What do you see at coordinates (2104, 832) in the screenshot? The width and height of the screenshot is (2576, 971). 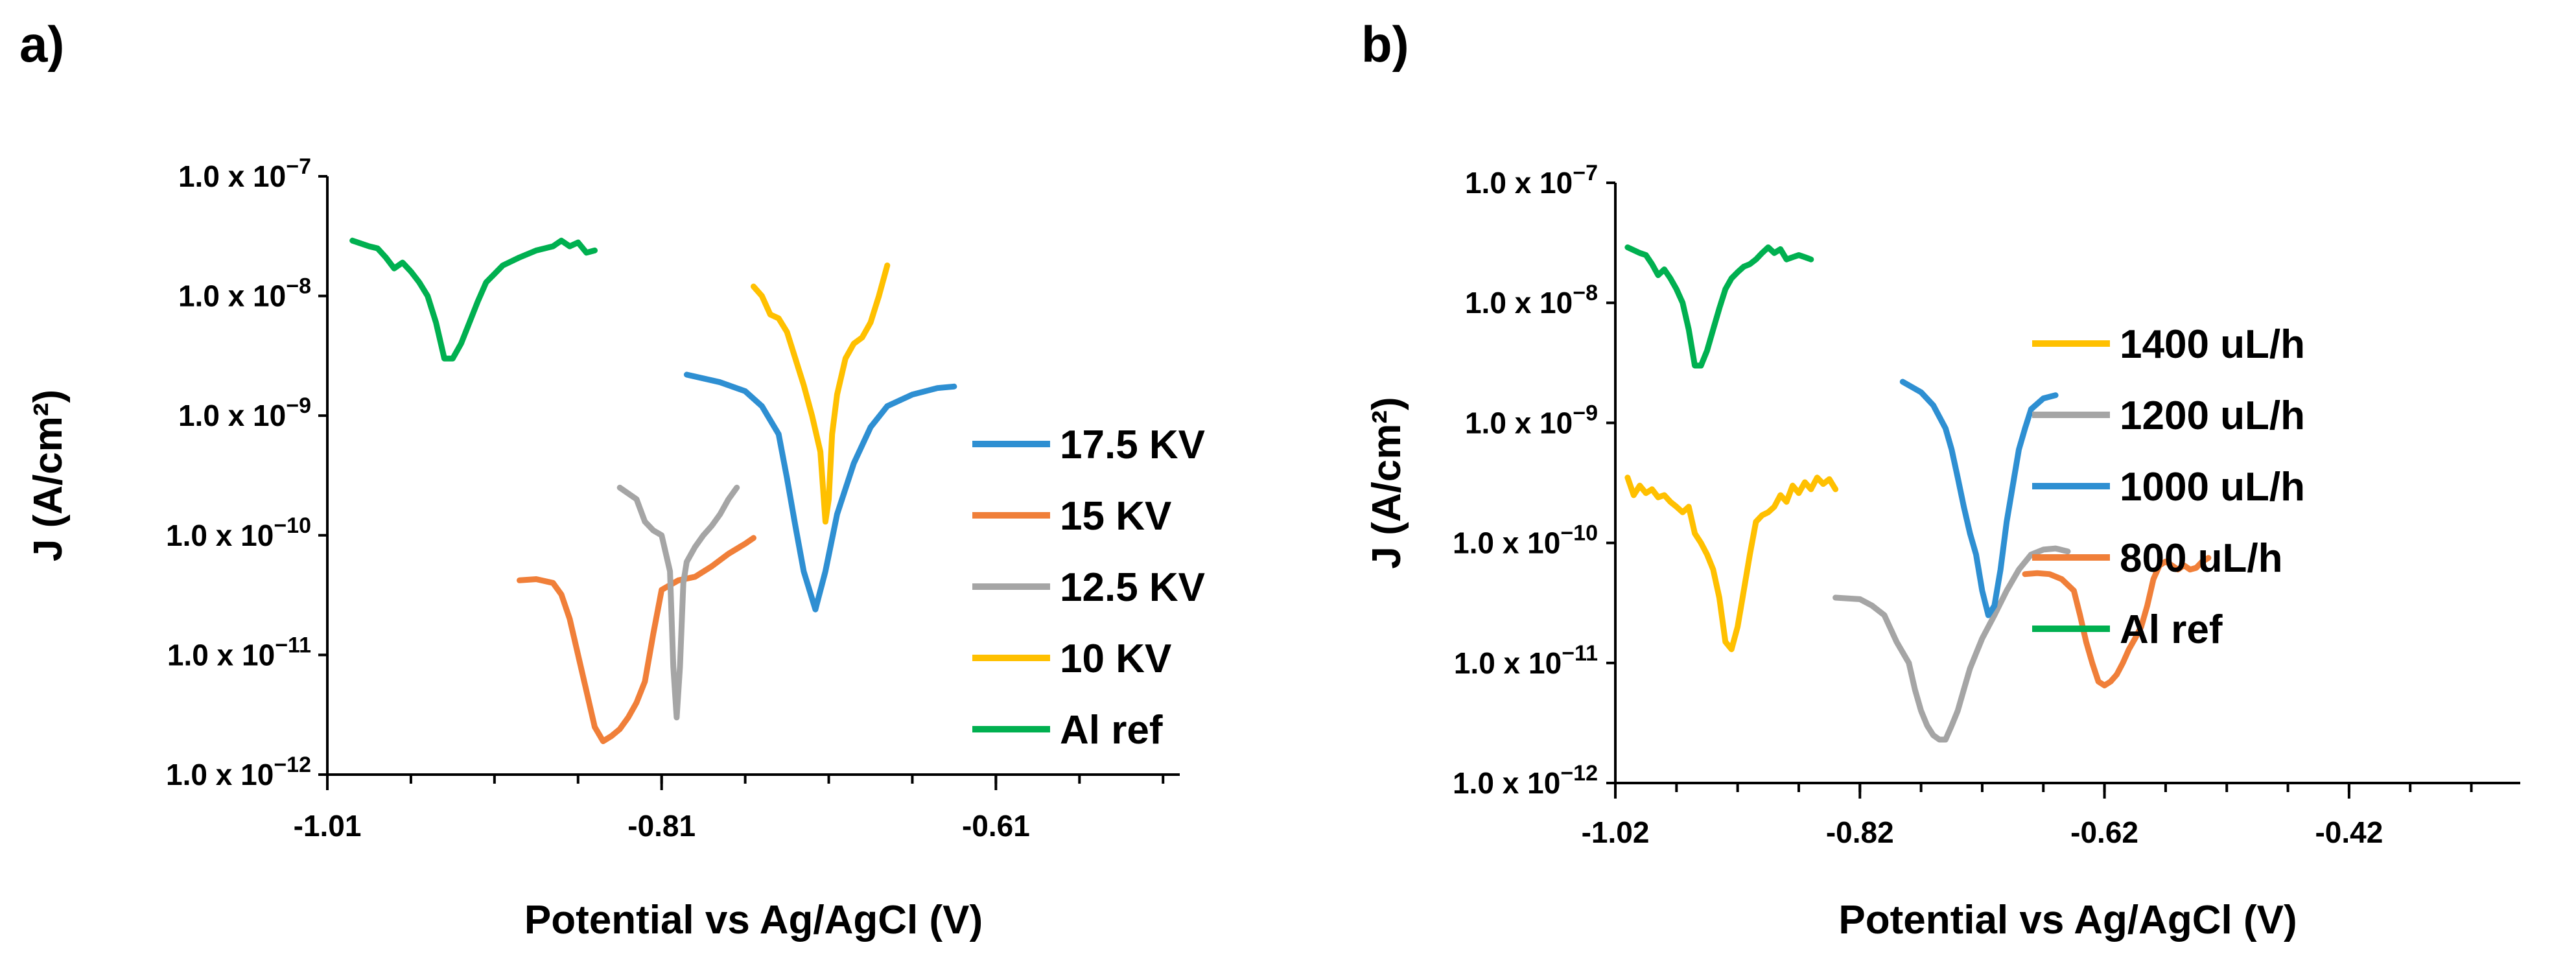 I see `x-tick-label: -0.62` at bounding box center [2104, 832].